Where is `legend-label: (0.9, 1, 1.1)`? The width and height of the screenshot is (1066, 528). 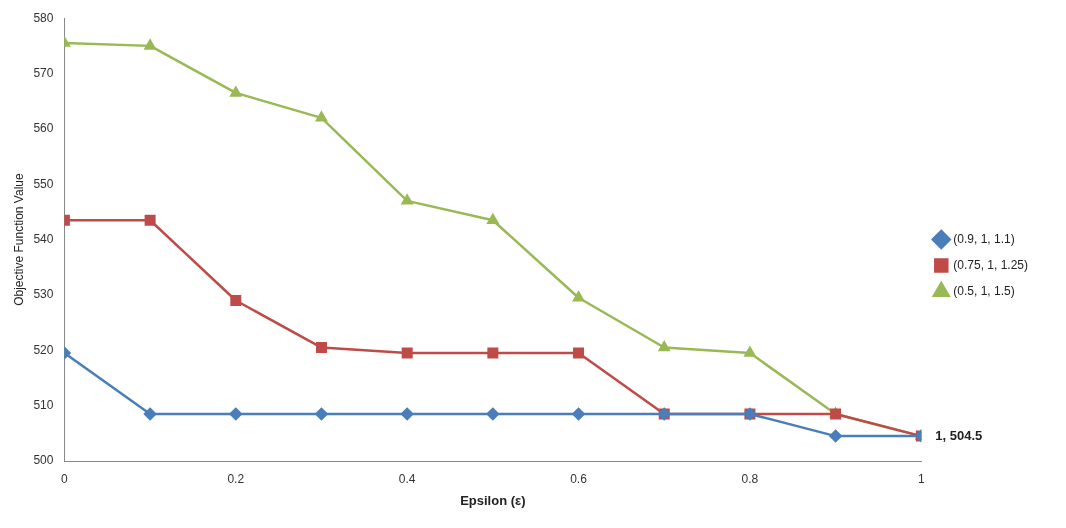
legend-label: (0.9, 1, 1.1) is located at coordinates (984, 238).